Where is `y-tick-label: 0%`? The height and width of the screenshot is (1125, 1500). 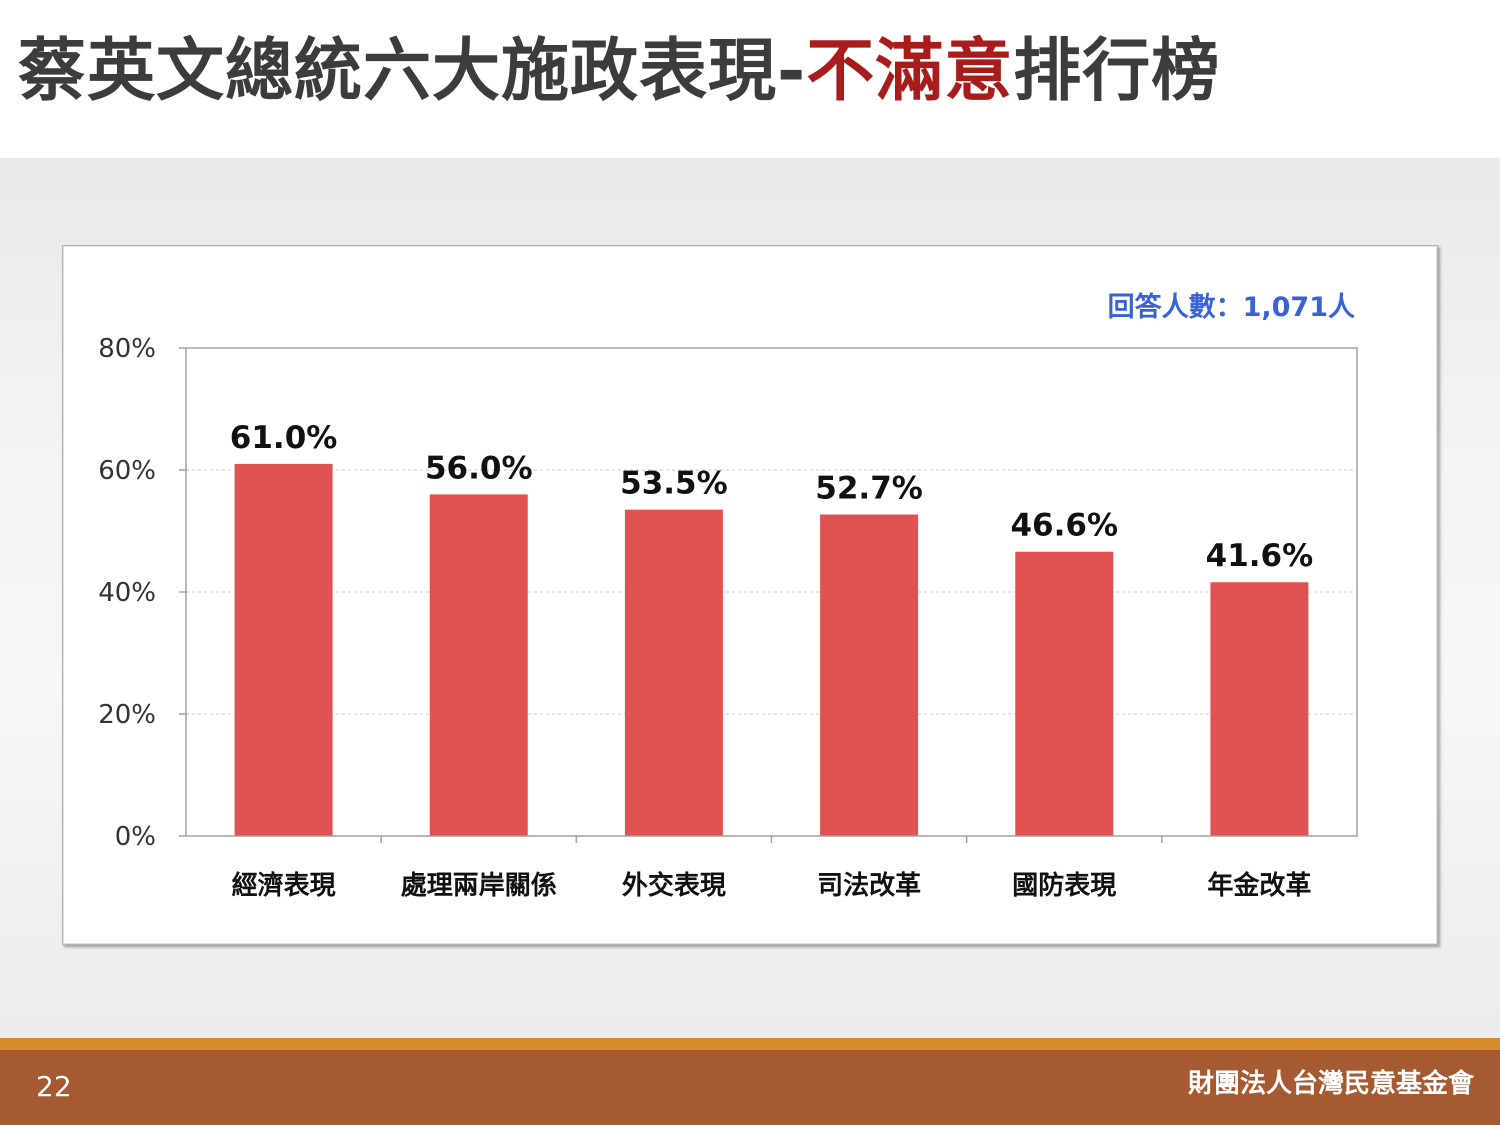
y-tick-label: 0% is located at coordinates (135, 837).